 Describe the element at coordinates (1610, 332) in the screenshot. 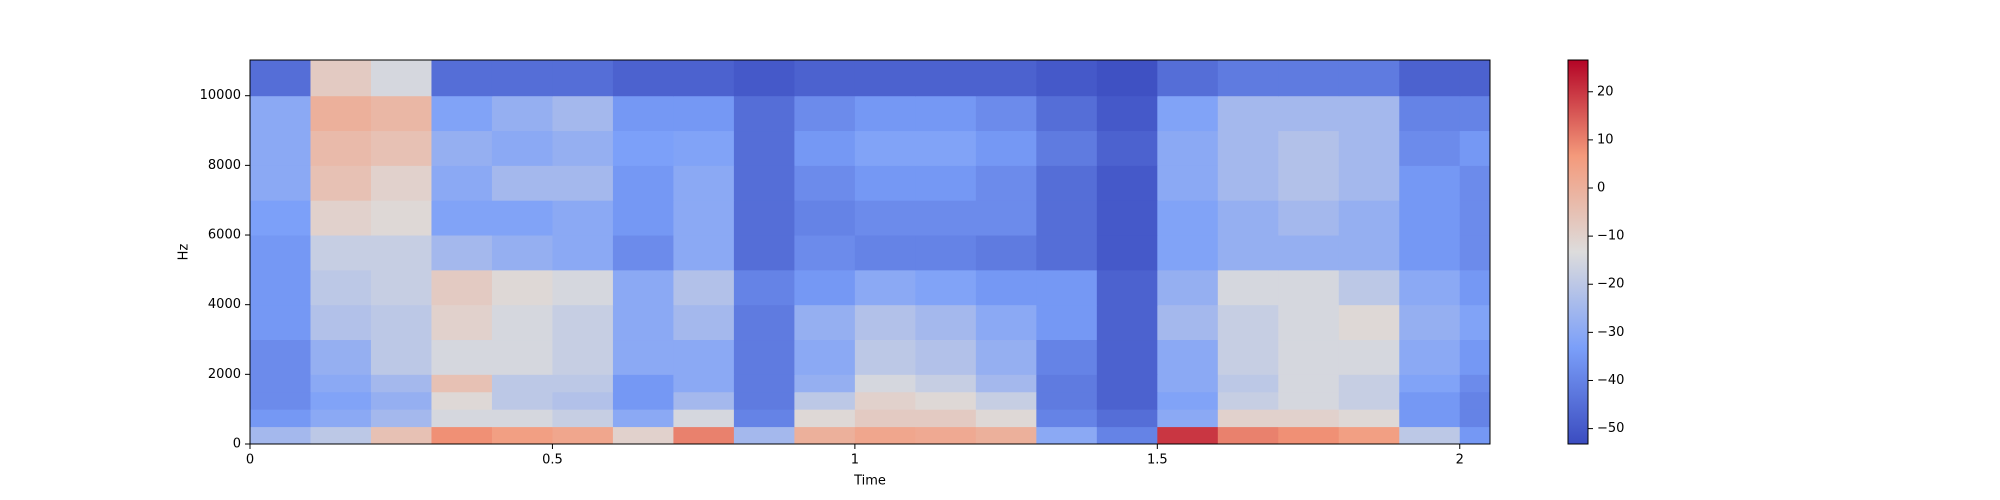

I see `colorbar-tick-label: −30` at that location.